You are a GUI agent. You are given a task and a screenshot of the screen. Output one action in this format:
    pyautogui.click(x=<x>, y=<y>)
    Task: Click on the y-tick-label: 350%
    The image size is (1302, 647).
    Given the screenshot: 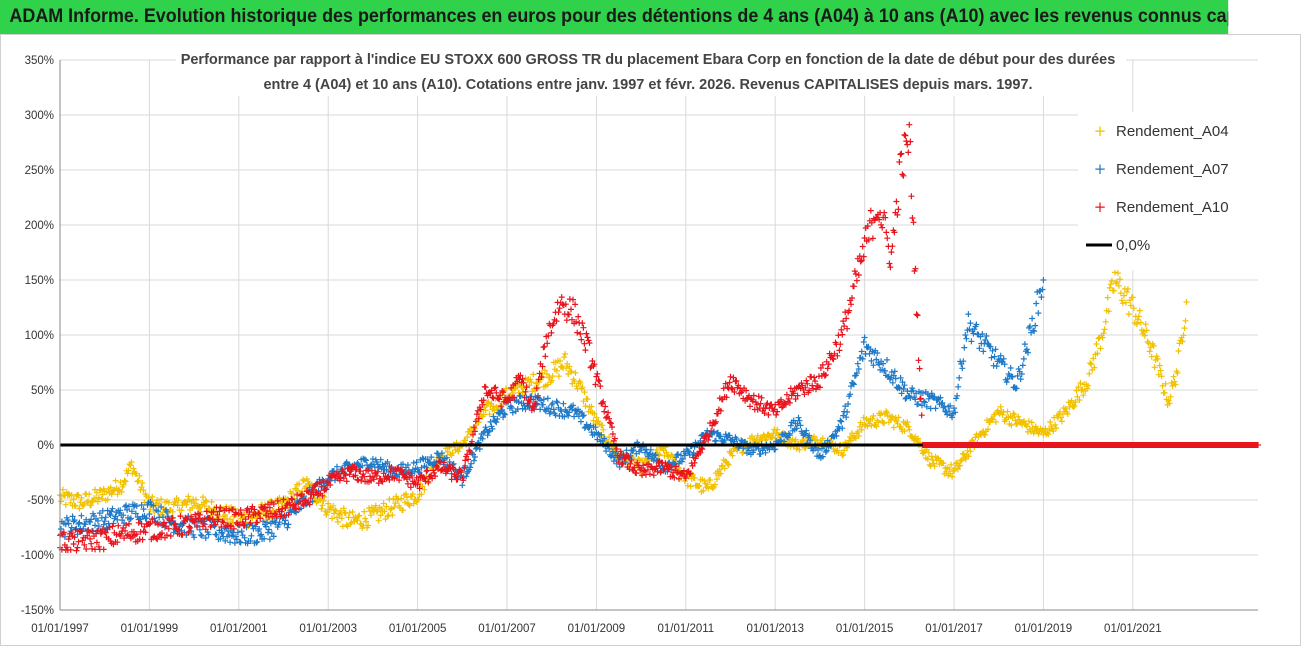 What is the action you would take?
    pyautogui.click(x=39, y=61)
    